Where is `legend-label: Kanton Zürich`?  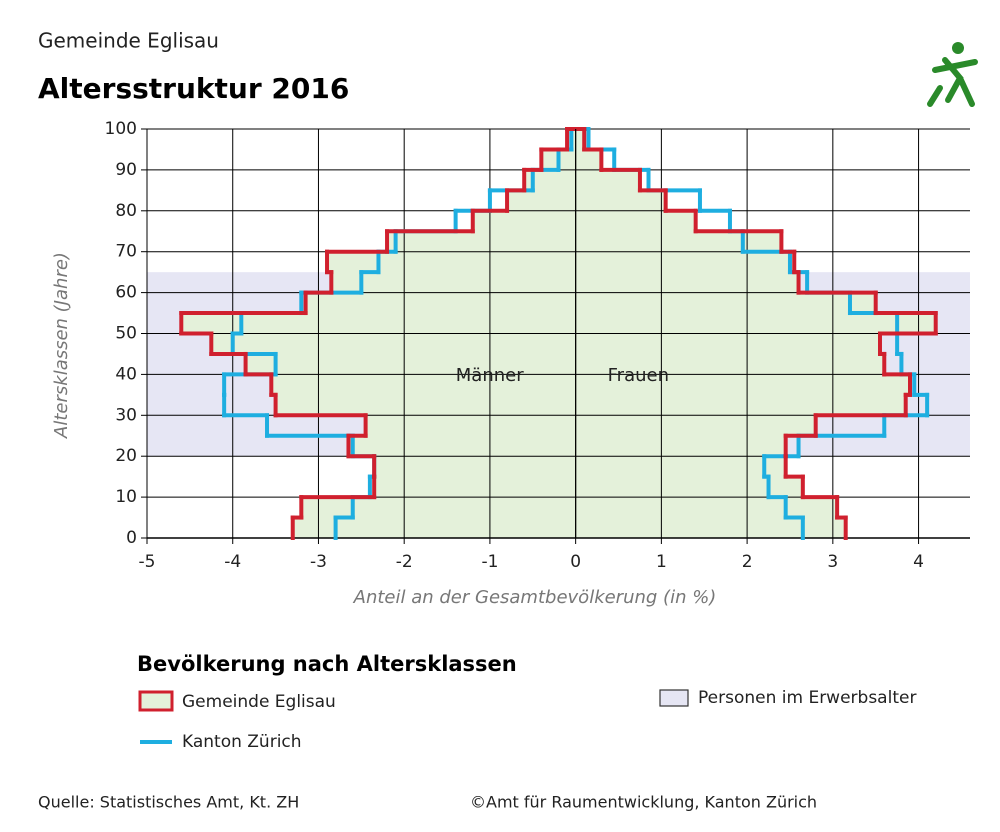 legend-label: Kanton Zürich is located at coordinates (242, 742).